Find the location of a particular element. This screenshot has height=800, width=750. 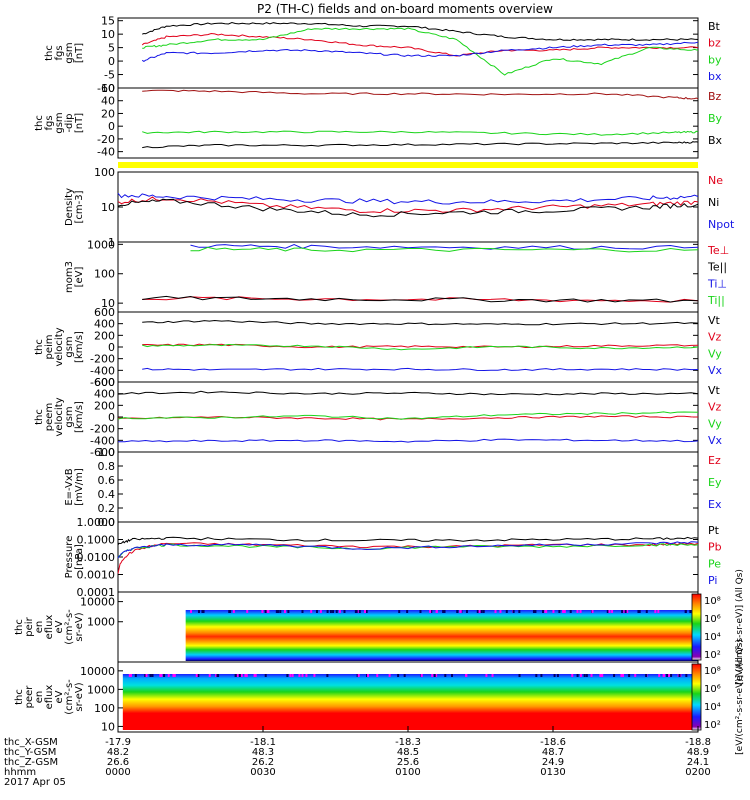

y-axis-label-line: en is located at coordinates (39, 697).